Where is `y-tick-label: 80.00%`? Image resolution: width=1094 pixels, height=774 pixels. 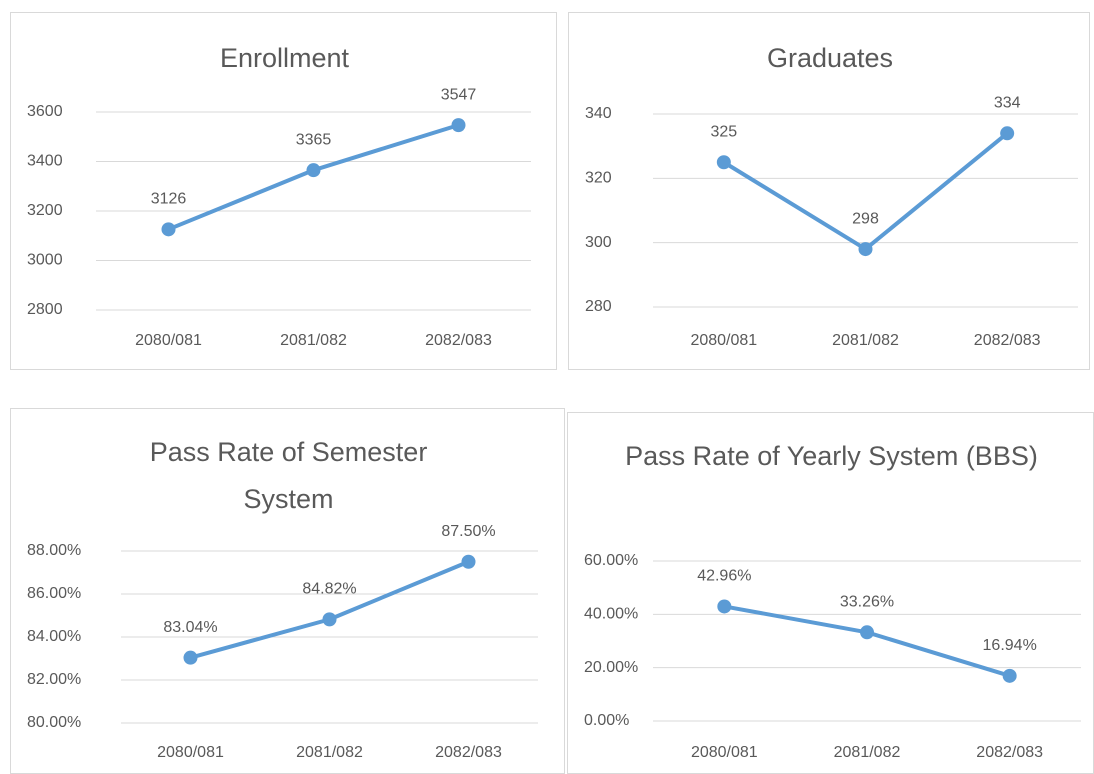 y-tick-label: 80.00% is located at coordinates (54, 722).